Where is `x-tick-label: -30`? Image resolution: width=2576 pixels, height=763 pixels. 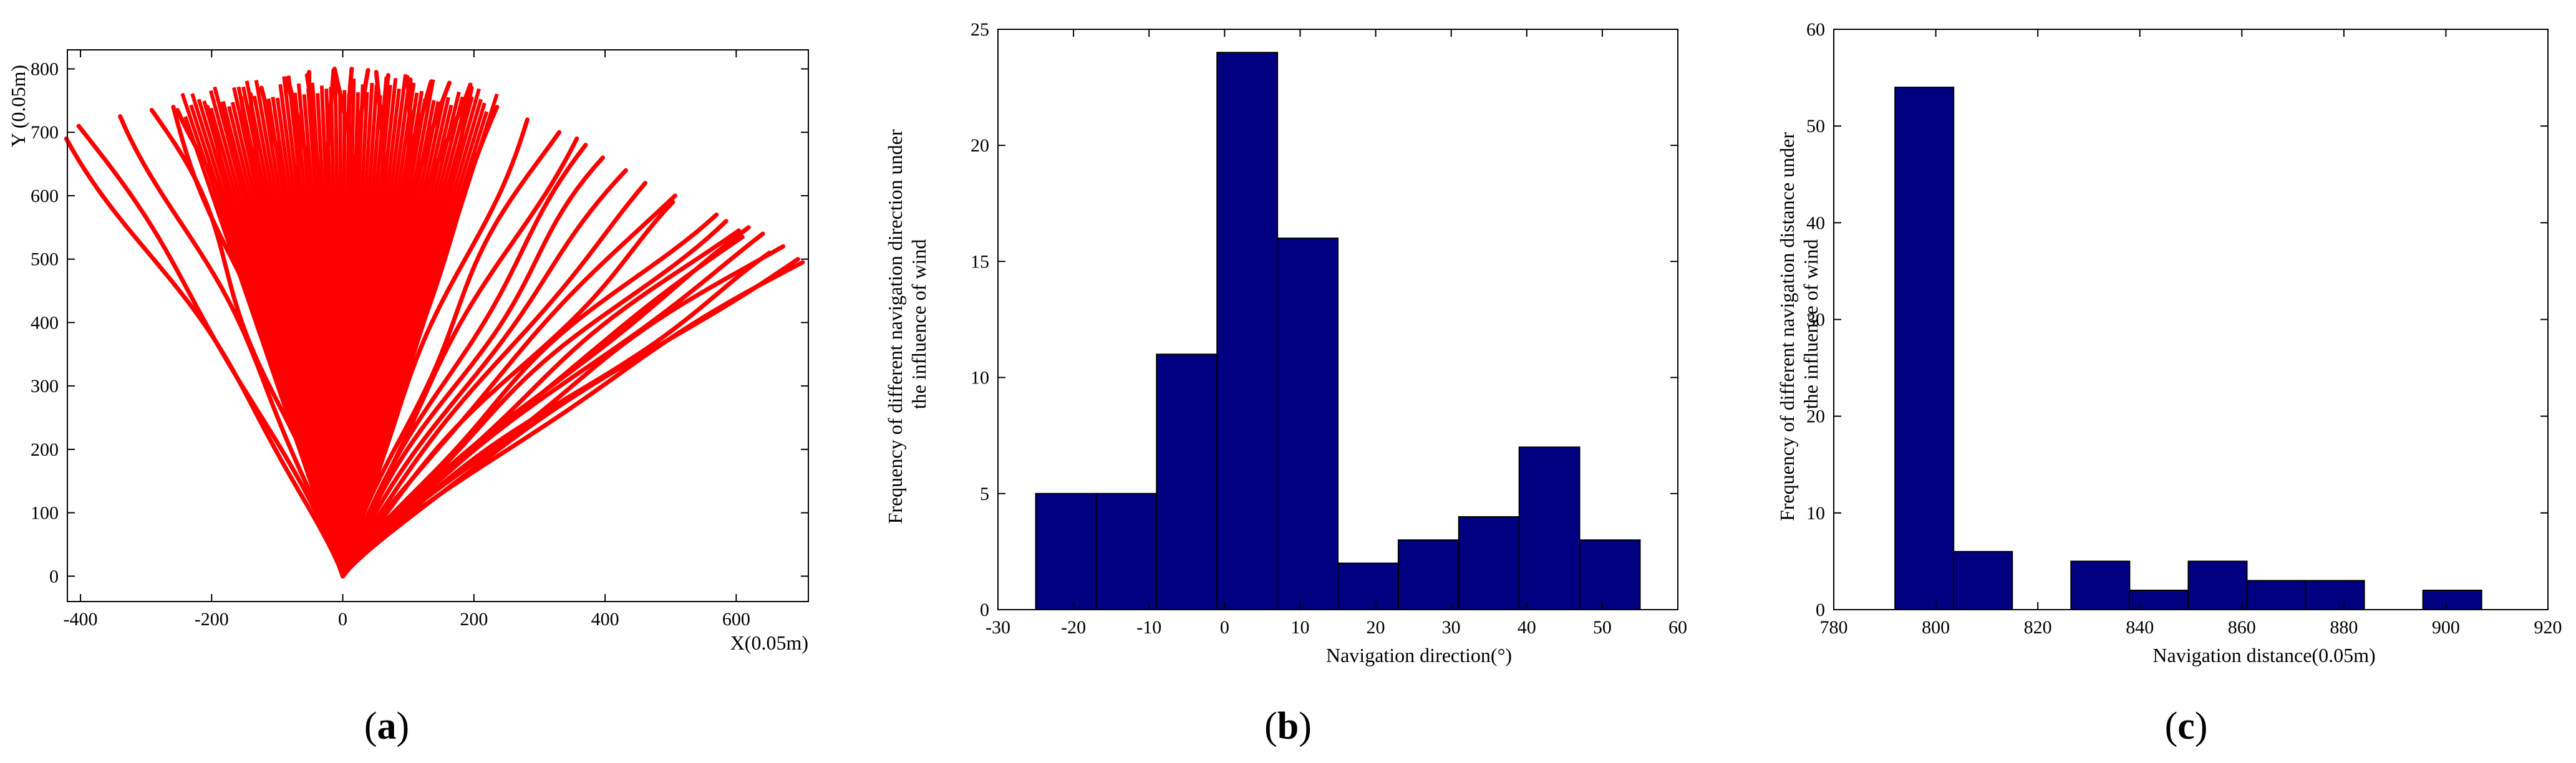
x-tick-label: -30 is located at coordinates (997, 627).